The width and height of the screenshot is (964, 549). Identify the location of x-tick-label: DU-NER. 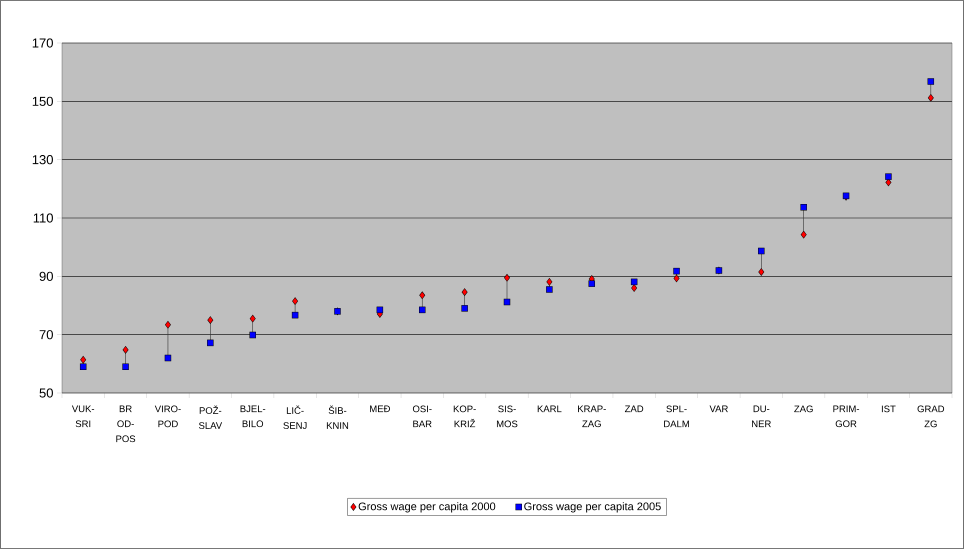
(761, 417).